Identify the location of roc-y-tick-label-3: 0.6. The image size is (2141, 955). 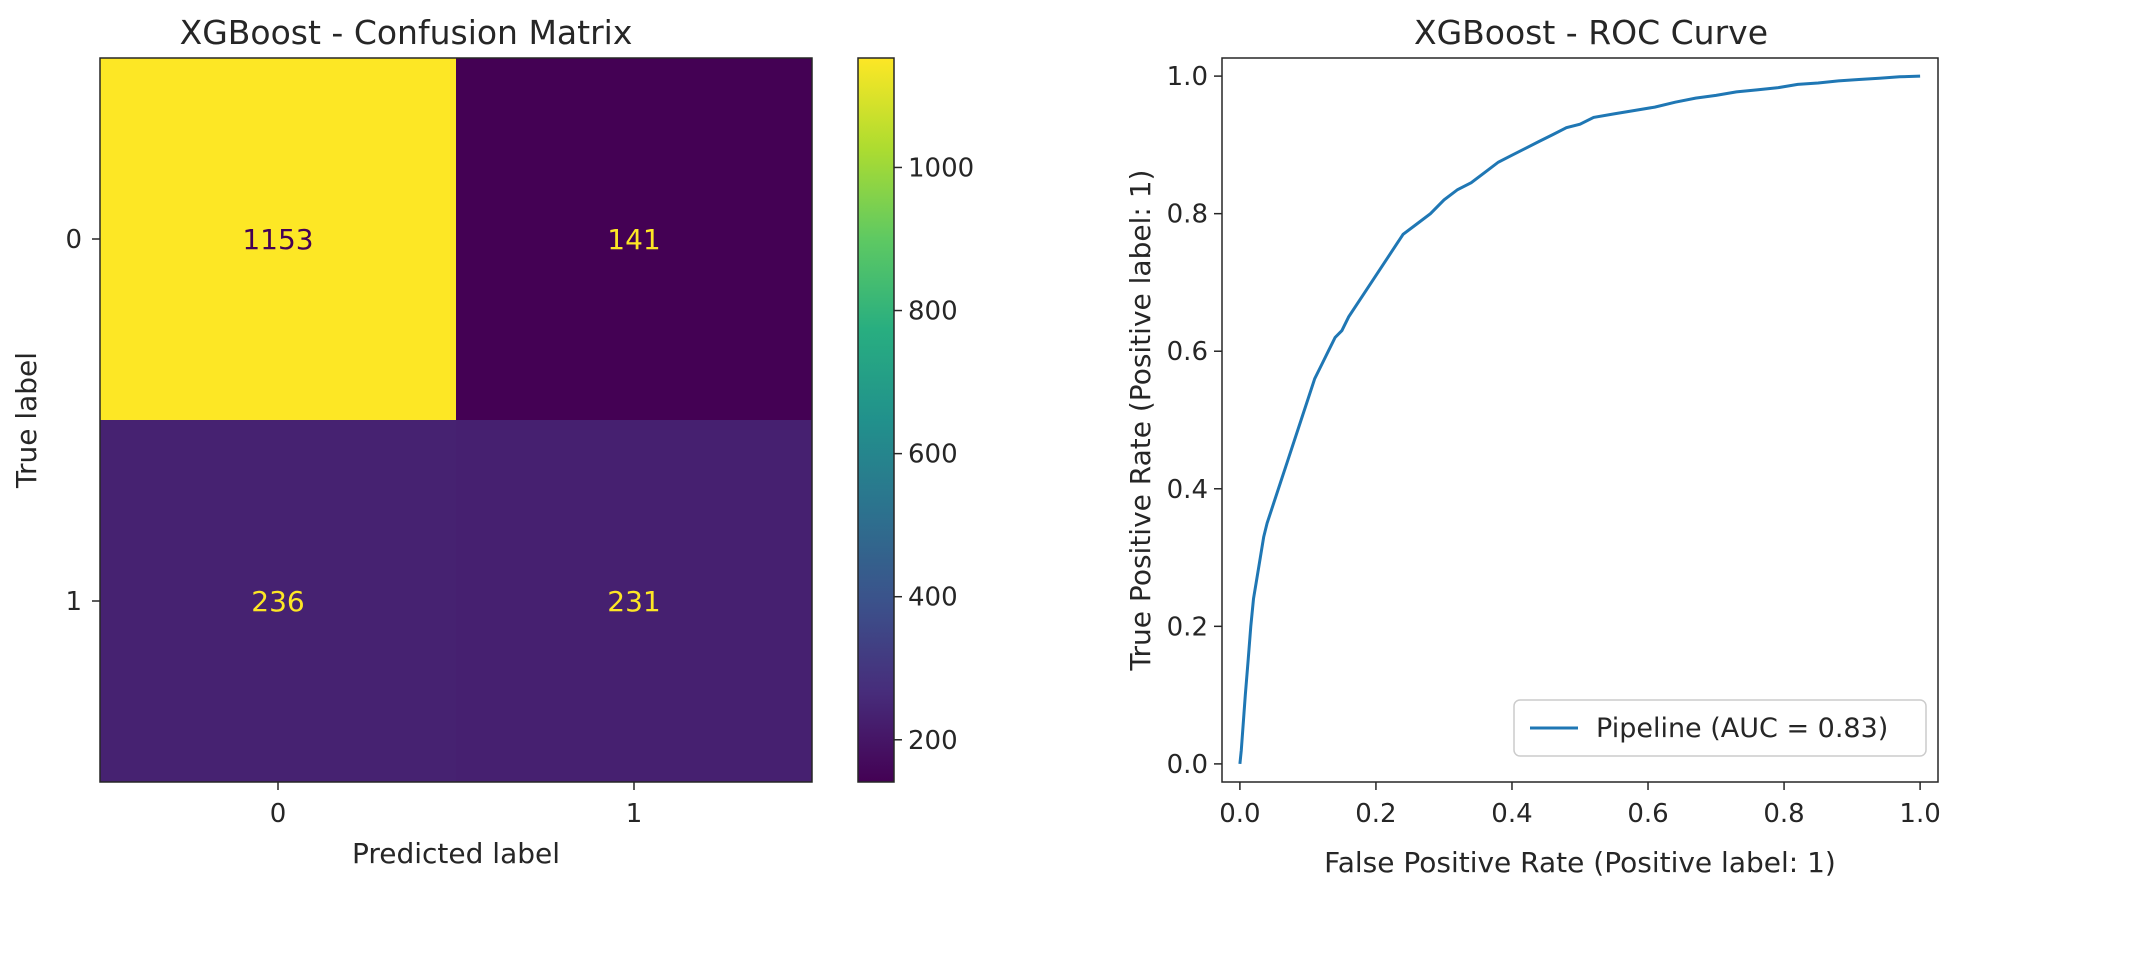
(1187, 352).